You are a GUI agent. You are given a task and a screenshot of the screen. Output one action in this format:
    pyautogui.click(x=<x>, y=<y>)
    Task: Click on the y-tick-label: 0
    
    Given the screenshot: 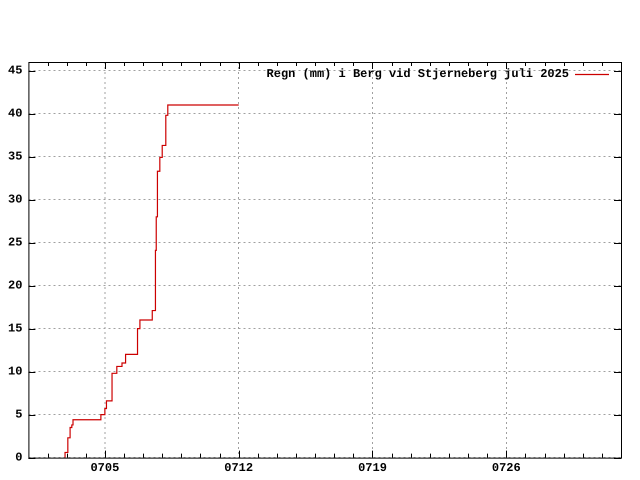 What is the action you would take?
    pyautogui.click(x=18, y=457)
    